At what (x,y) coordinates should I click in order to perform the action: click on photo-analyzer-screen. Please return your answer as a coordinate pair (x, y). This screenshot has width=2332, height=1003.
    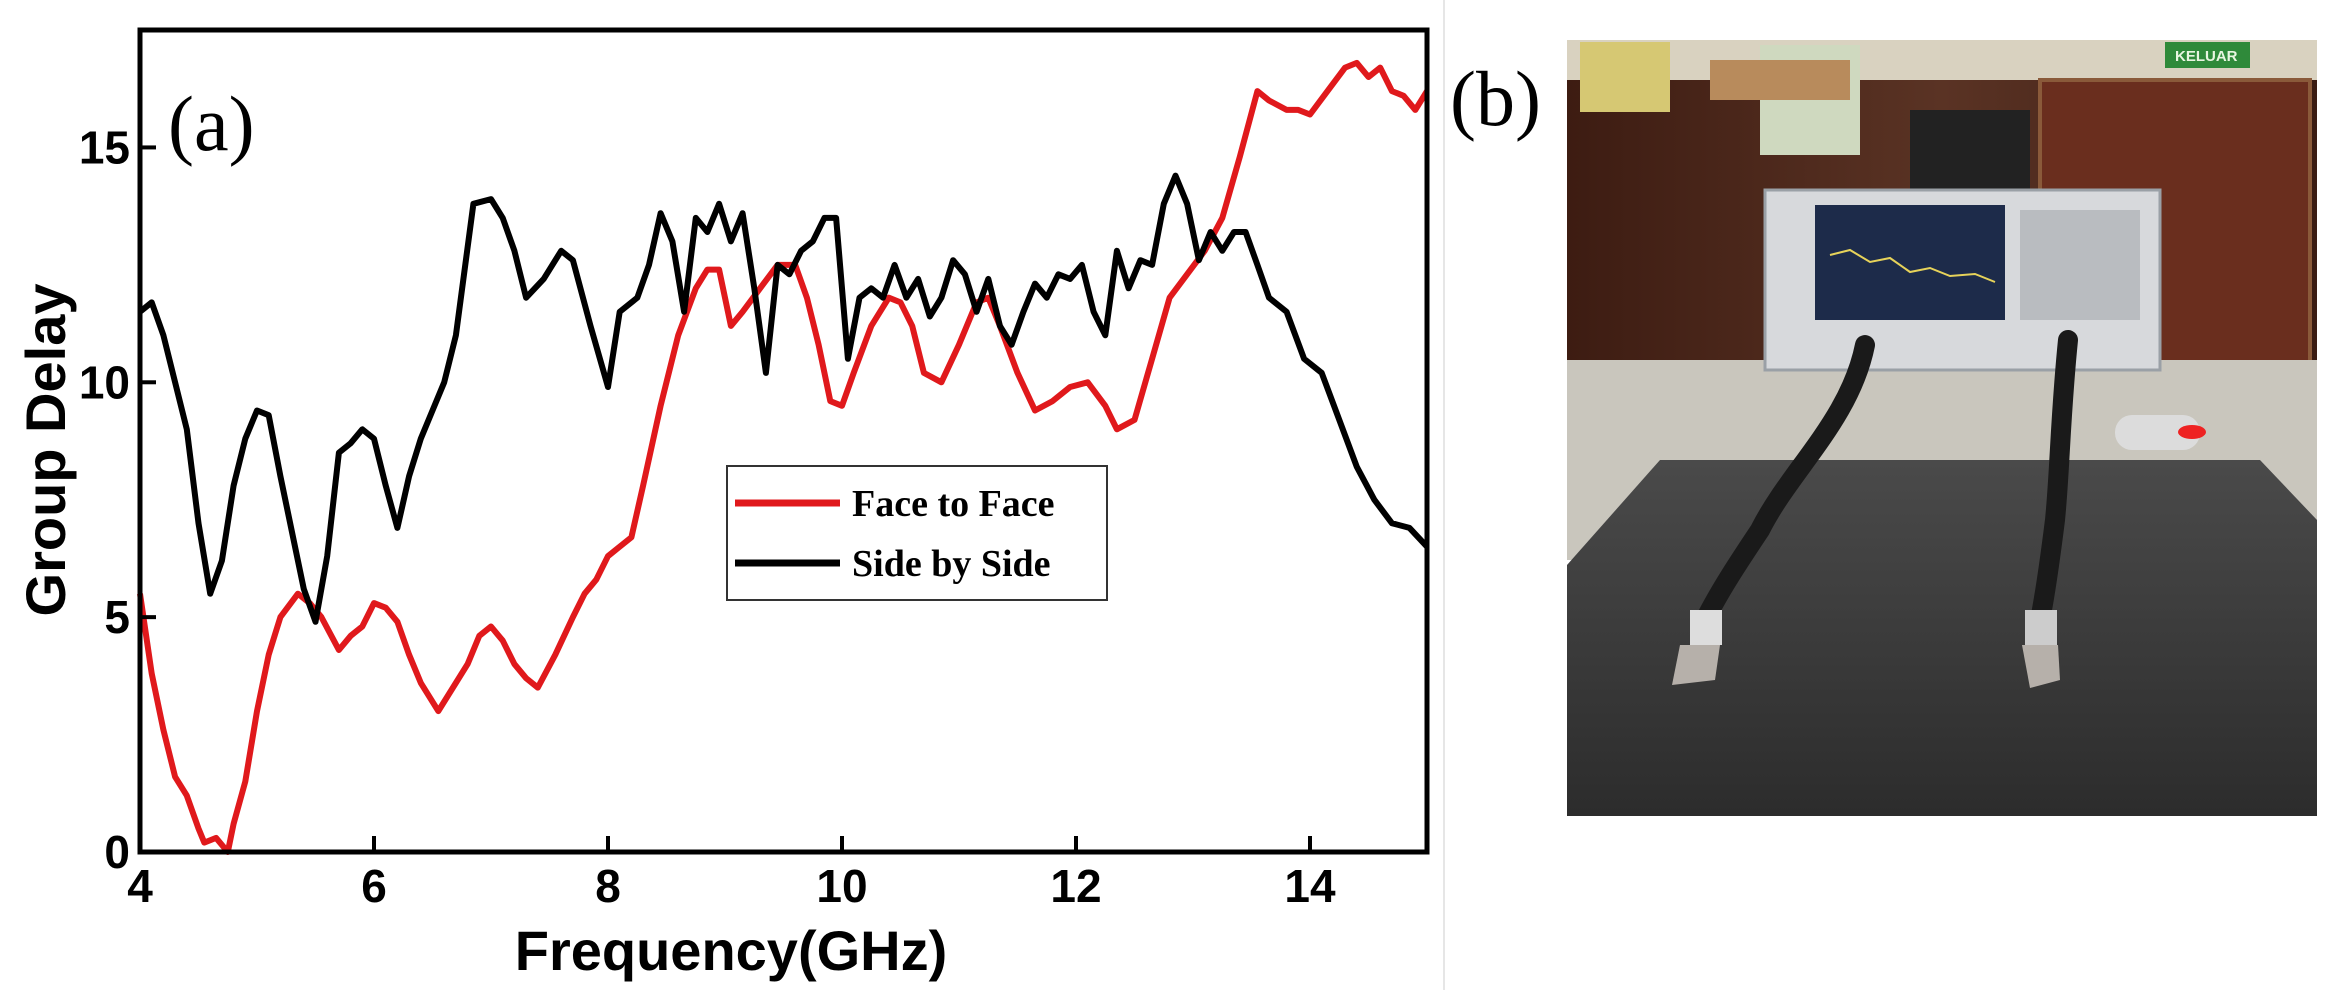
    Looking at the image, I should click on (1910, 262).